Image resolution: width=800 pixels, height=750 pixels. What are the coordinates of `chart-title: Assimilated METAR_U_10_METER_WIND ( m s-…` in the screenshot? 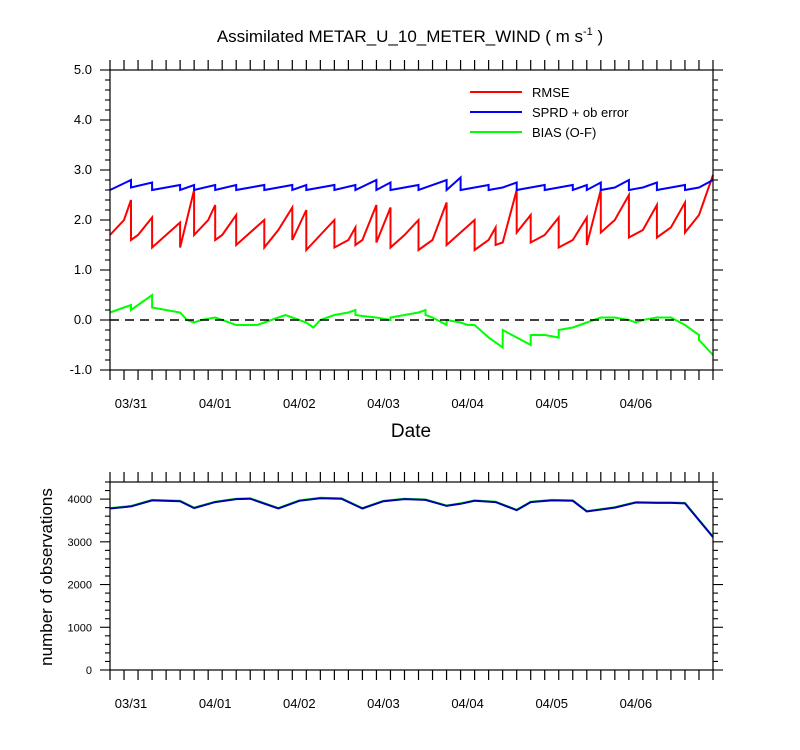 It's located at (410, 36).